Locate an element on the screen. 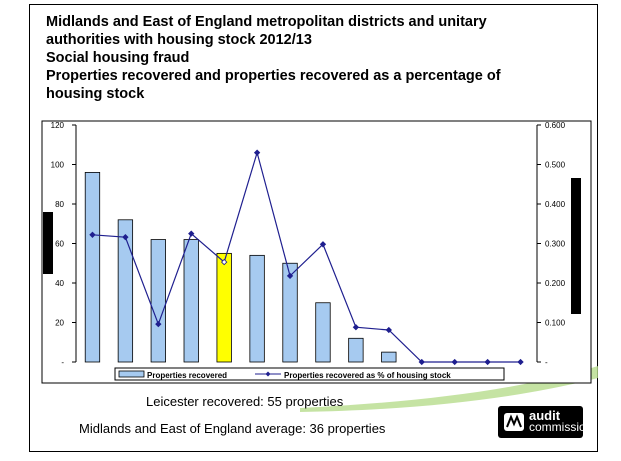  legend-box is located at coordinates (309, 374).